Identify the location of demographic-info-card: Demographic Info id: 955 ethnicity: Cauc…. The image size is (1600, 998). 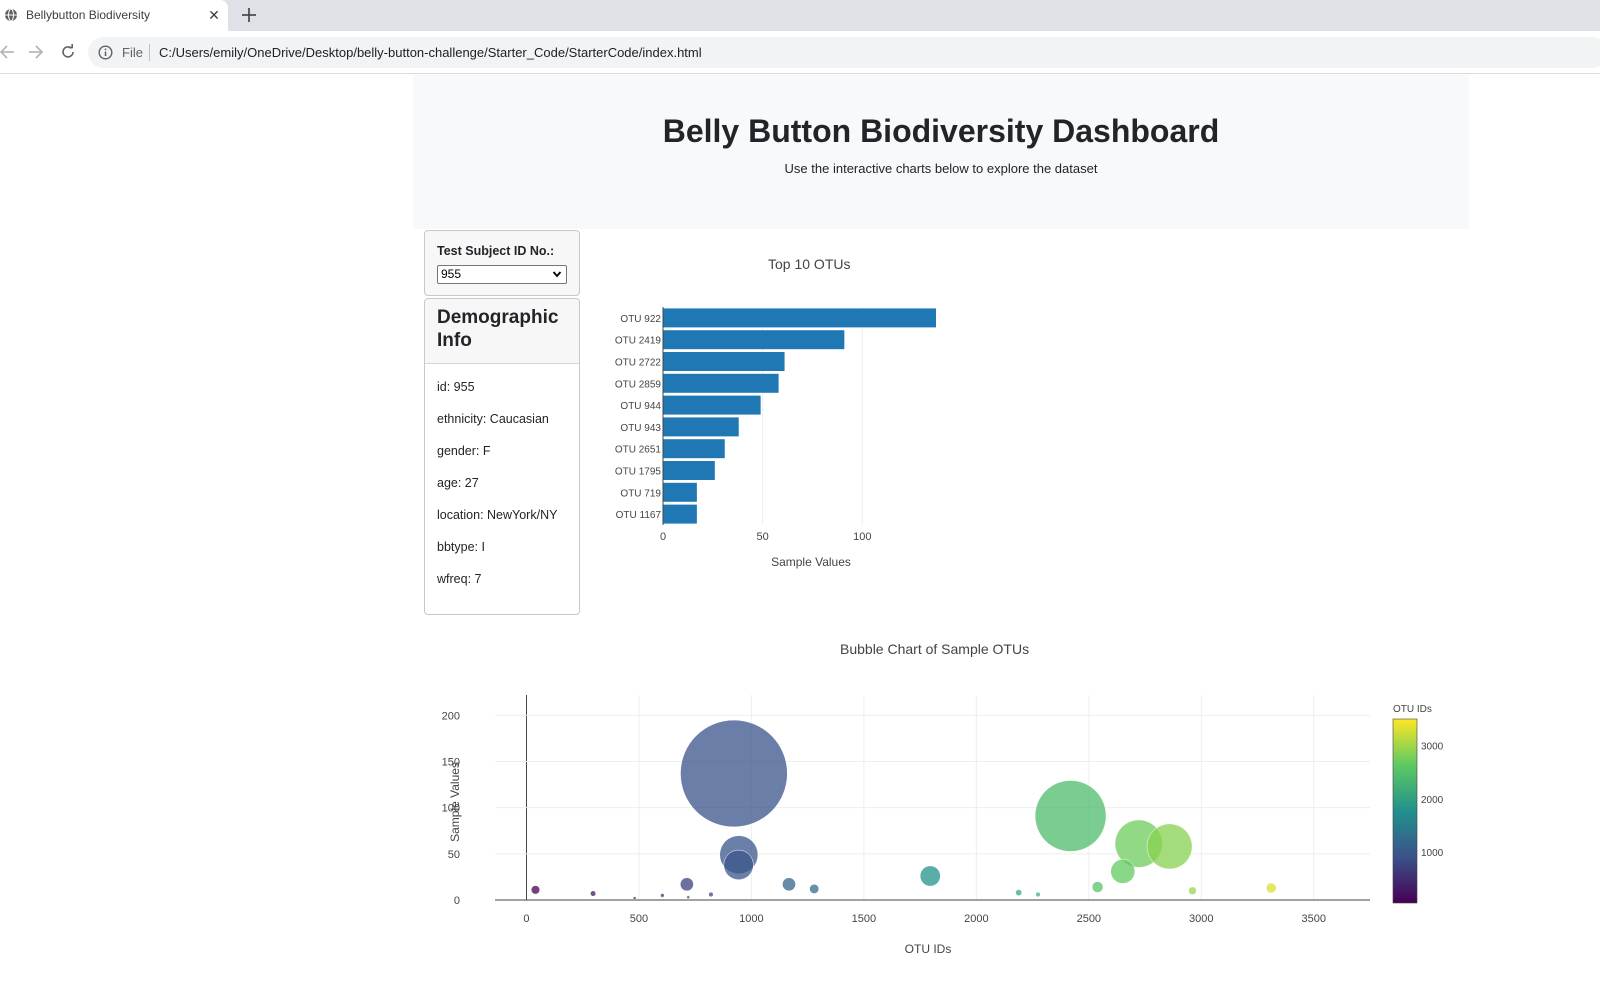
(502, 456).